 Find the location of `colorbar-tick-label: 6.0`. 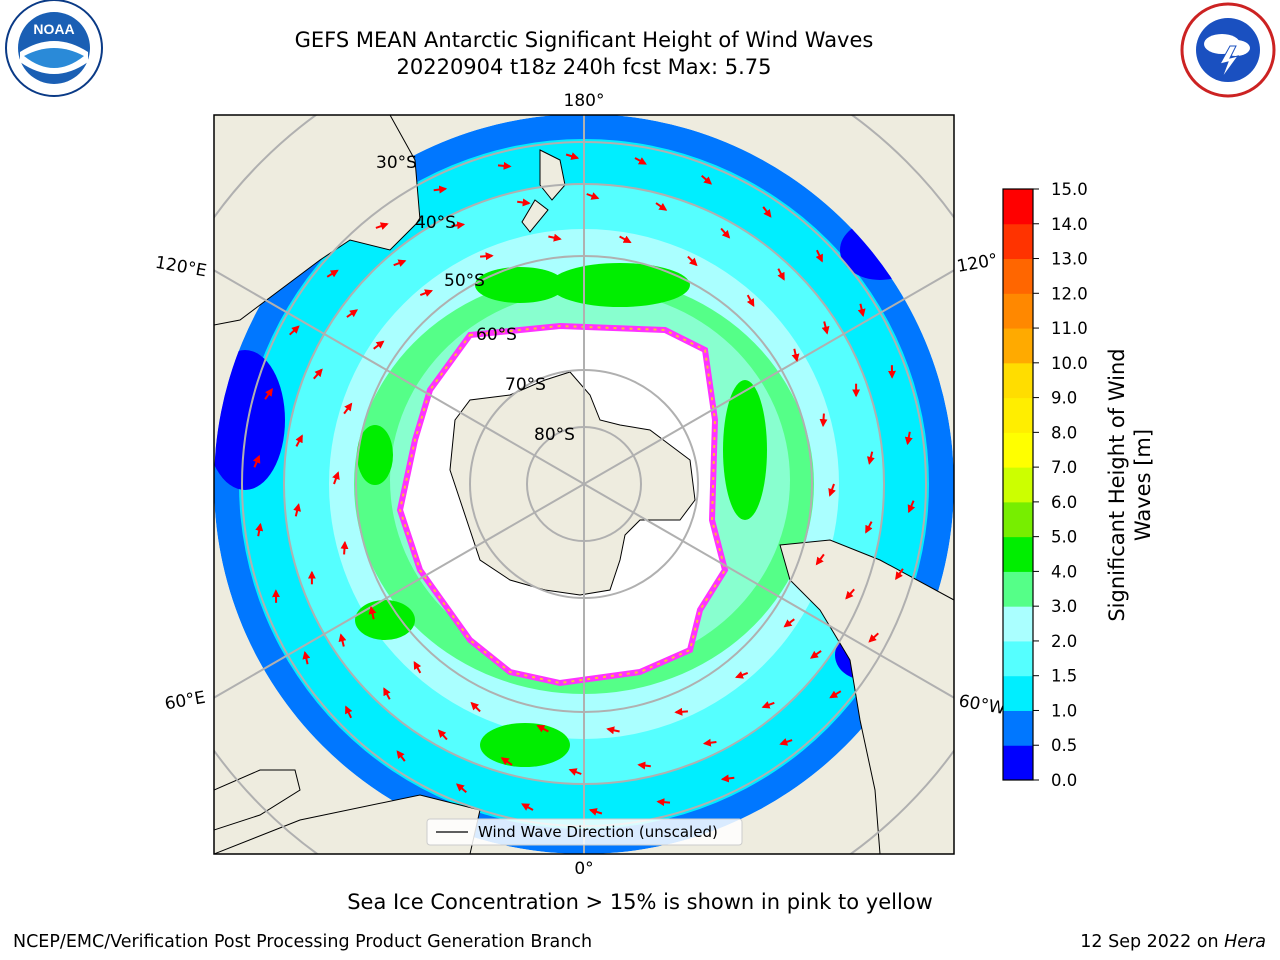

colorbar-tick-label: 6.0 is located at coordinates (1064, 502).